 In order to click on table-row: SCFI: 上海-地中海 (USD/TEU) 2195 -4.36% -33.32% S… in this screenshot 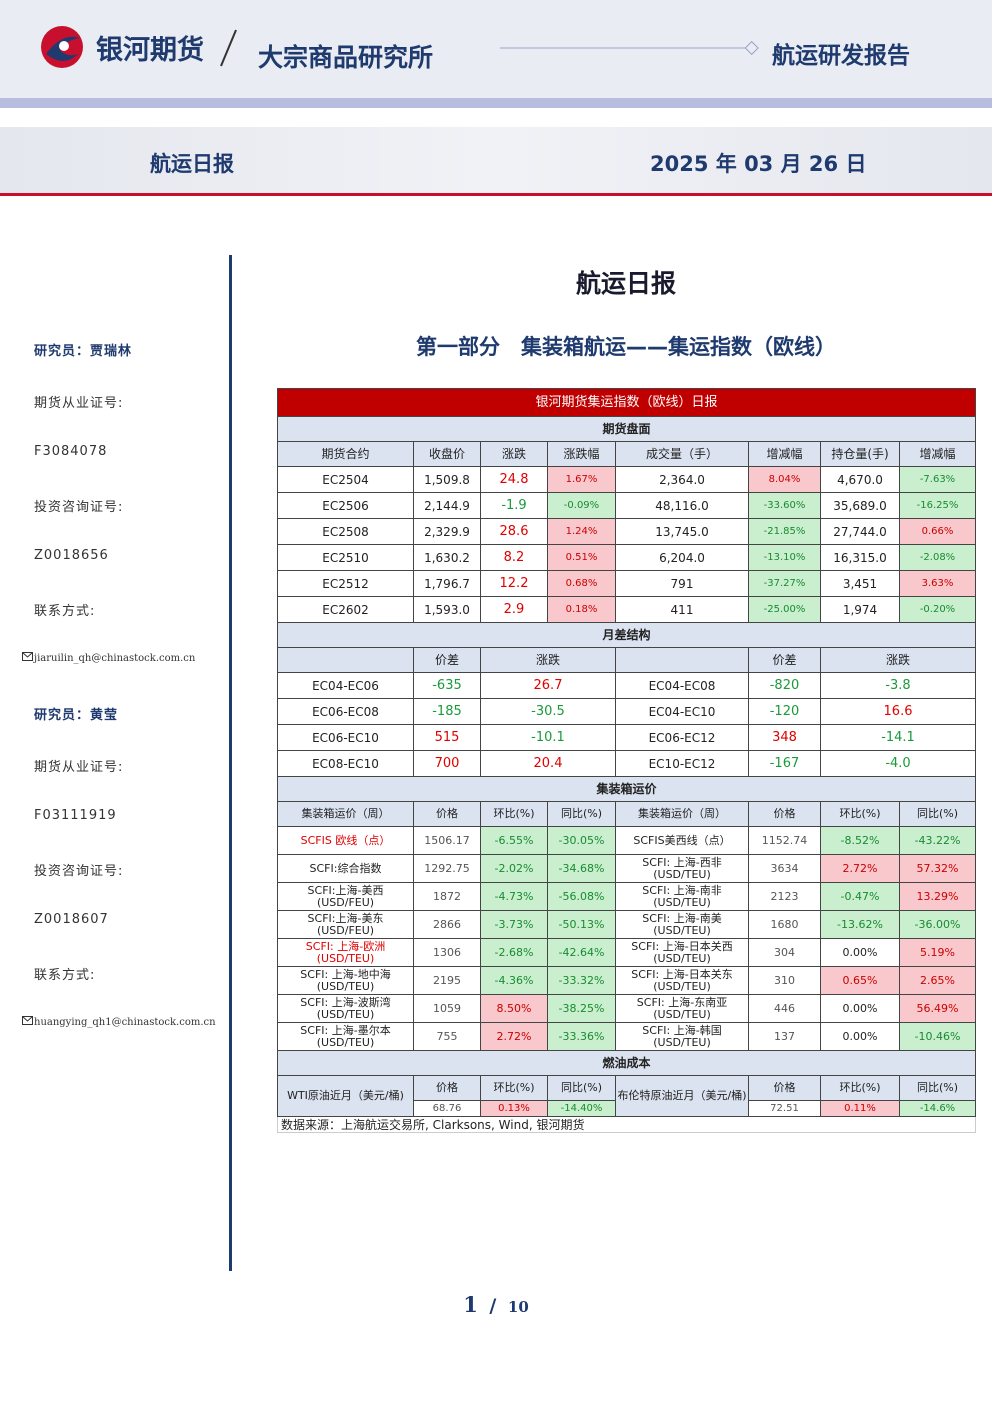, I will do `click(627, 980)`.